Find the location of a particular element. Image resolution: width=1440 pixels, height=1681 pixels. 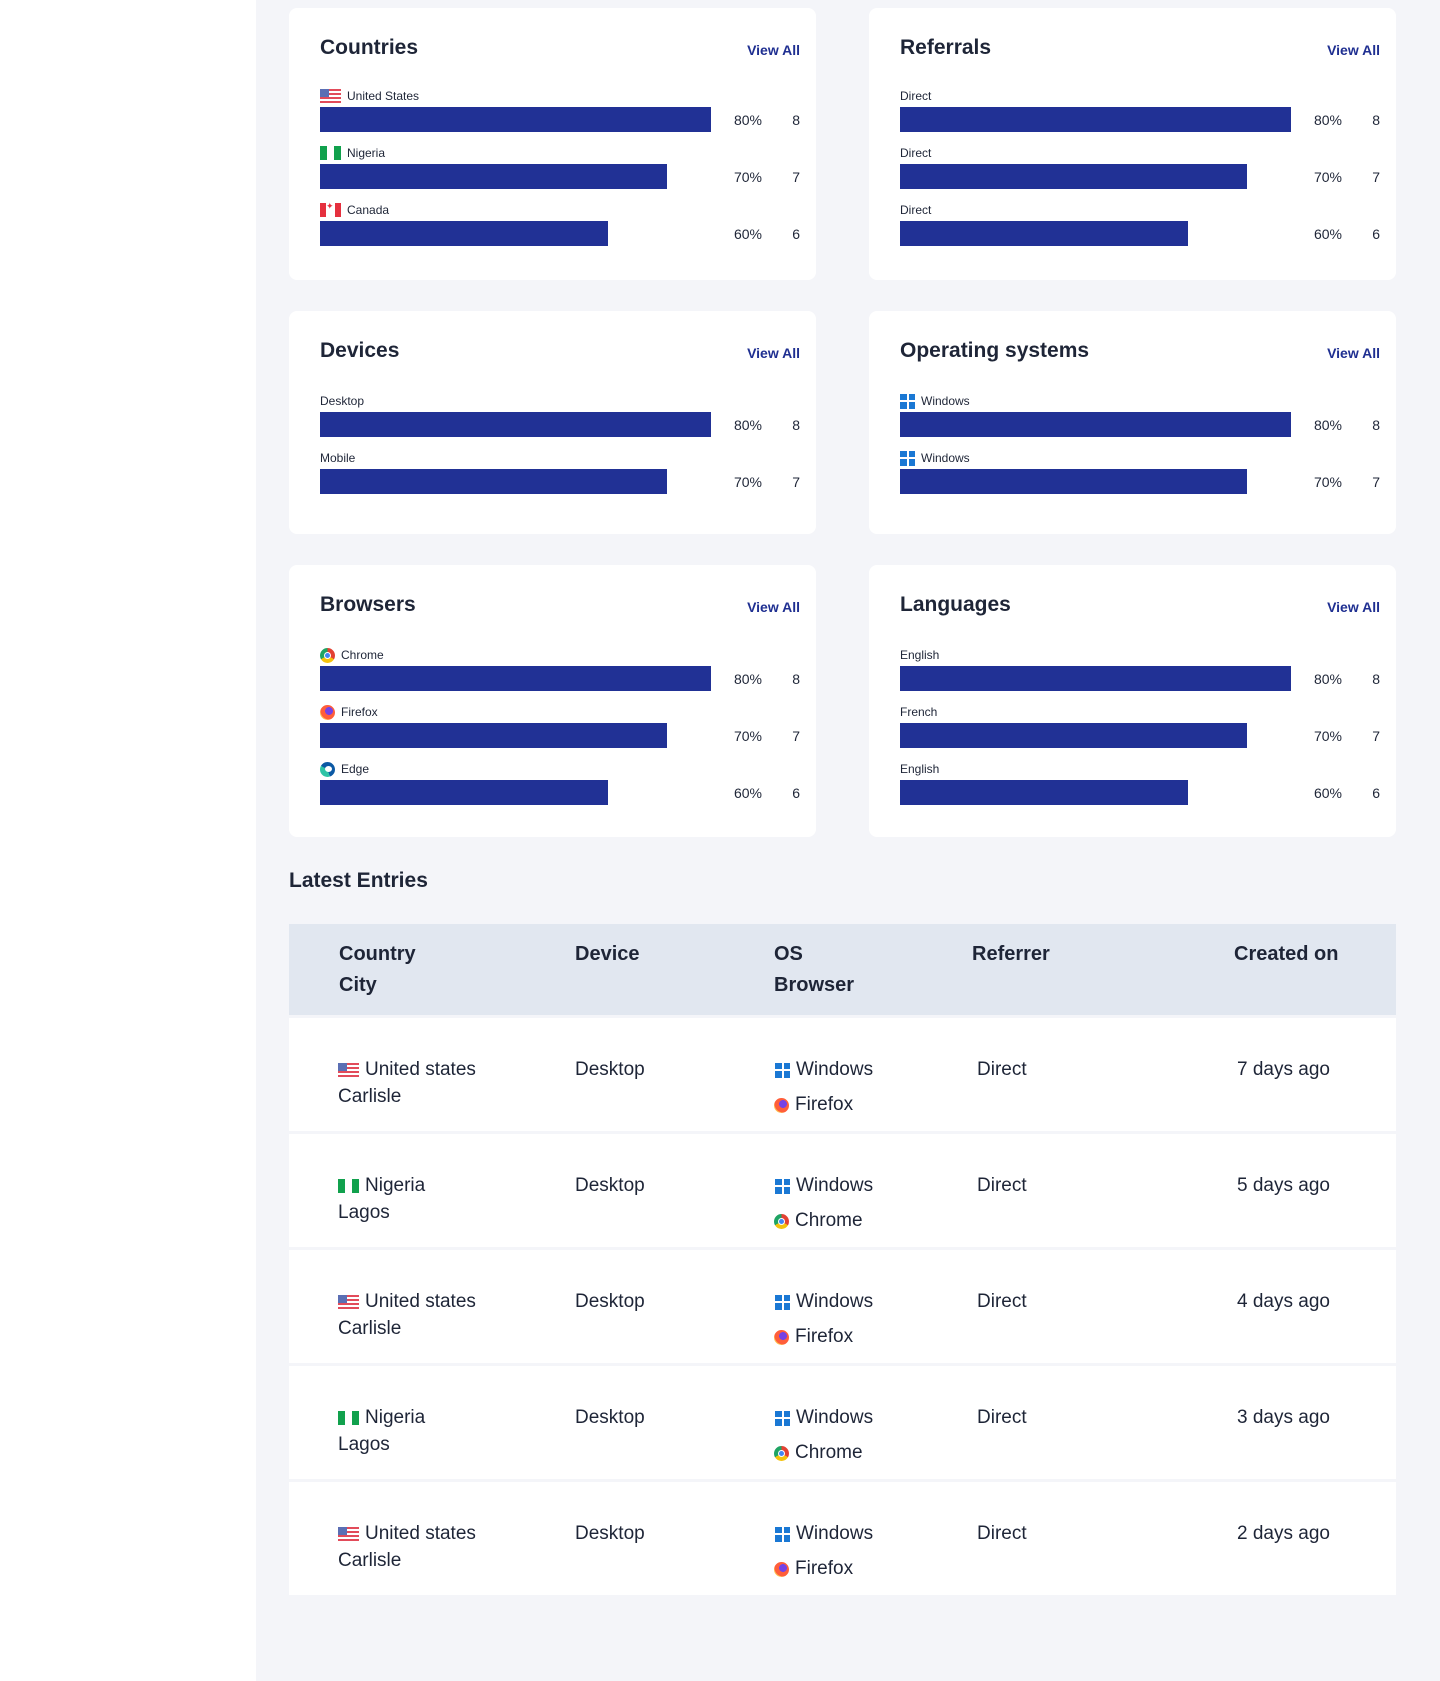

card-title: Operating systems is located at coordinates (995, 350).